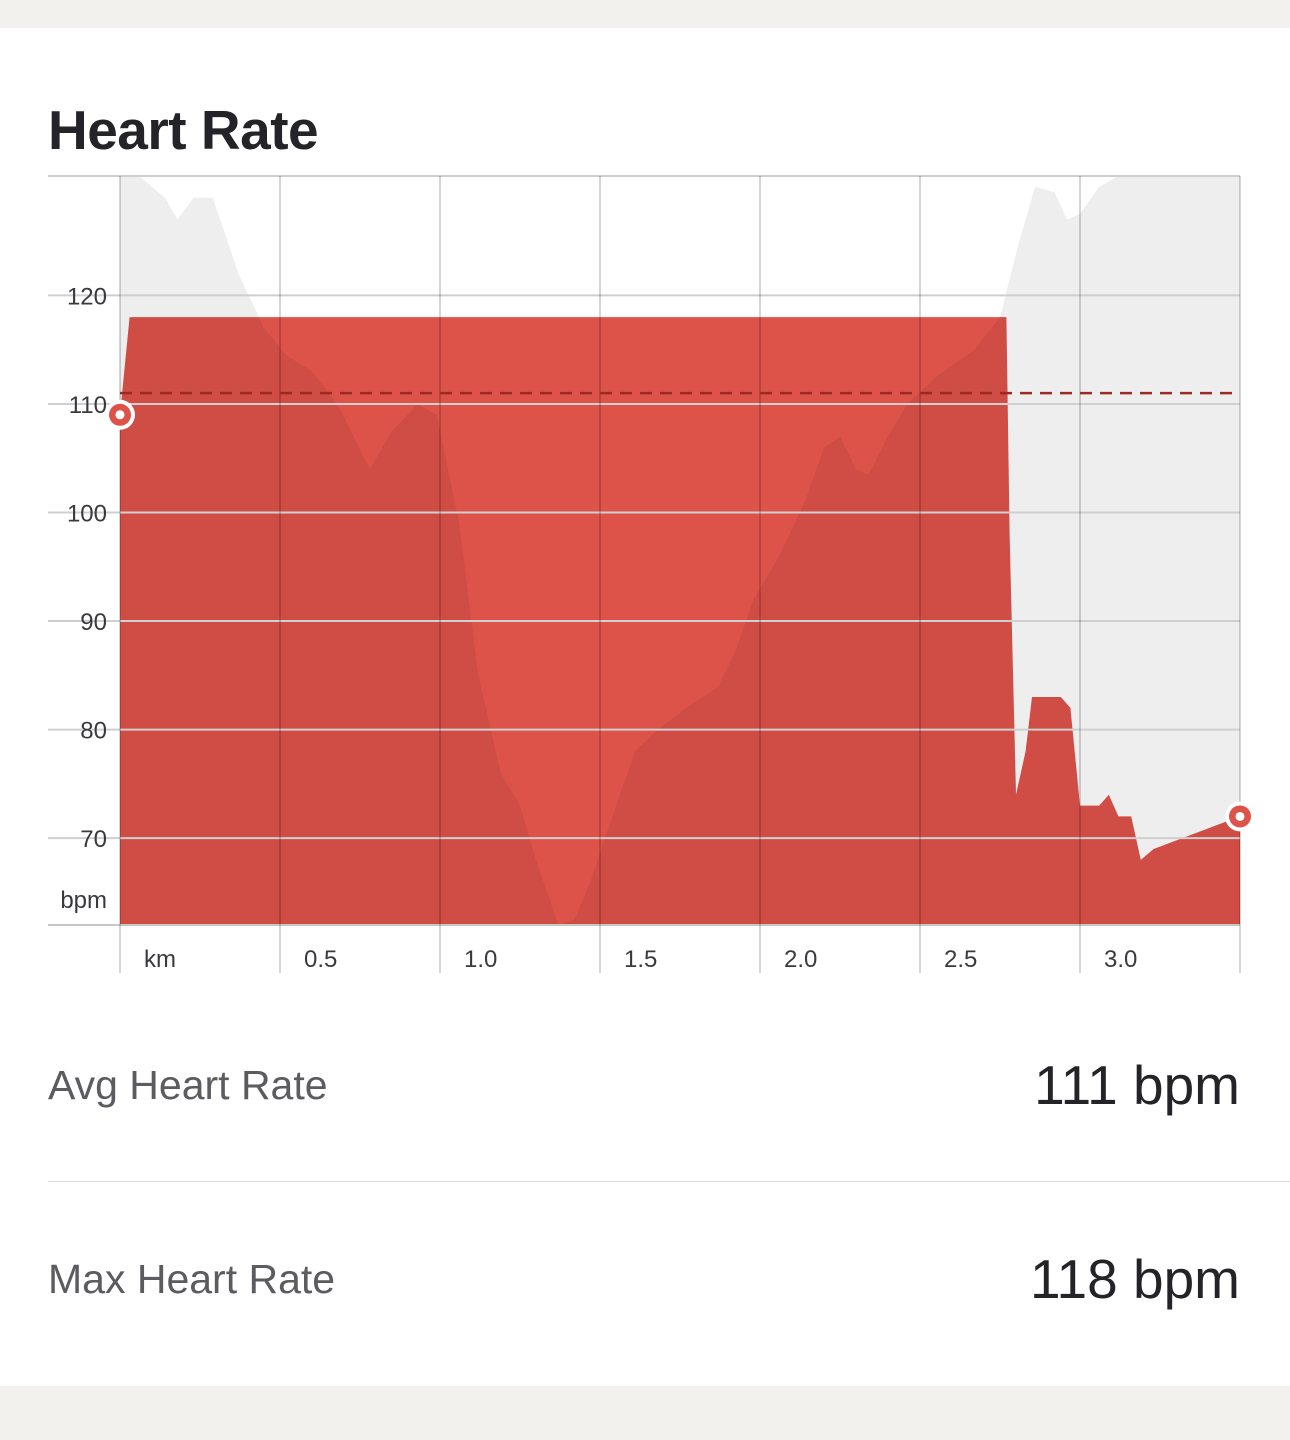  What do you see at coordinates (1120, 959) in the screenshot?
I see `x-tick-label: 3.0` at bounding box center [1120, 959].